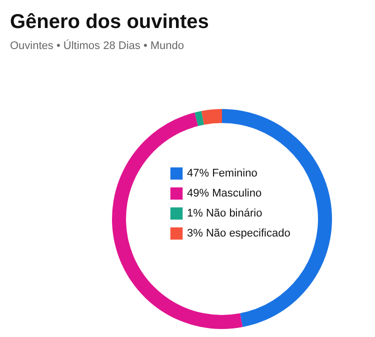  I want to click on chart-title: Gênero dos ouvintes, so click(109, 22).